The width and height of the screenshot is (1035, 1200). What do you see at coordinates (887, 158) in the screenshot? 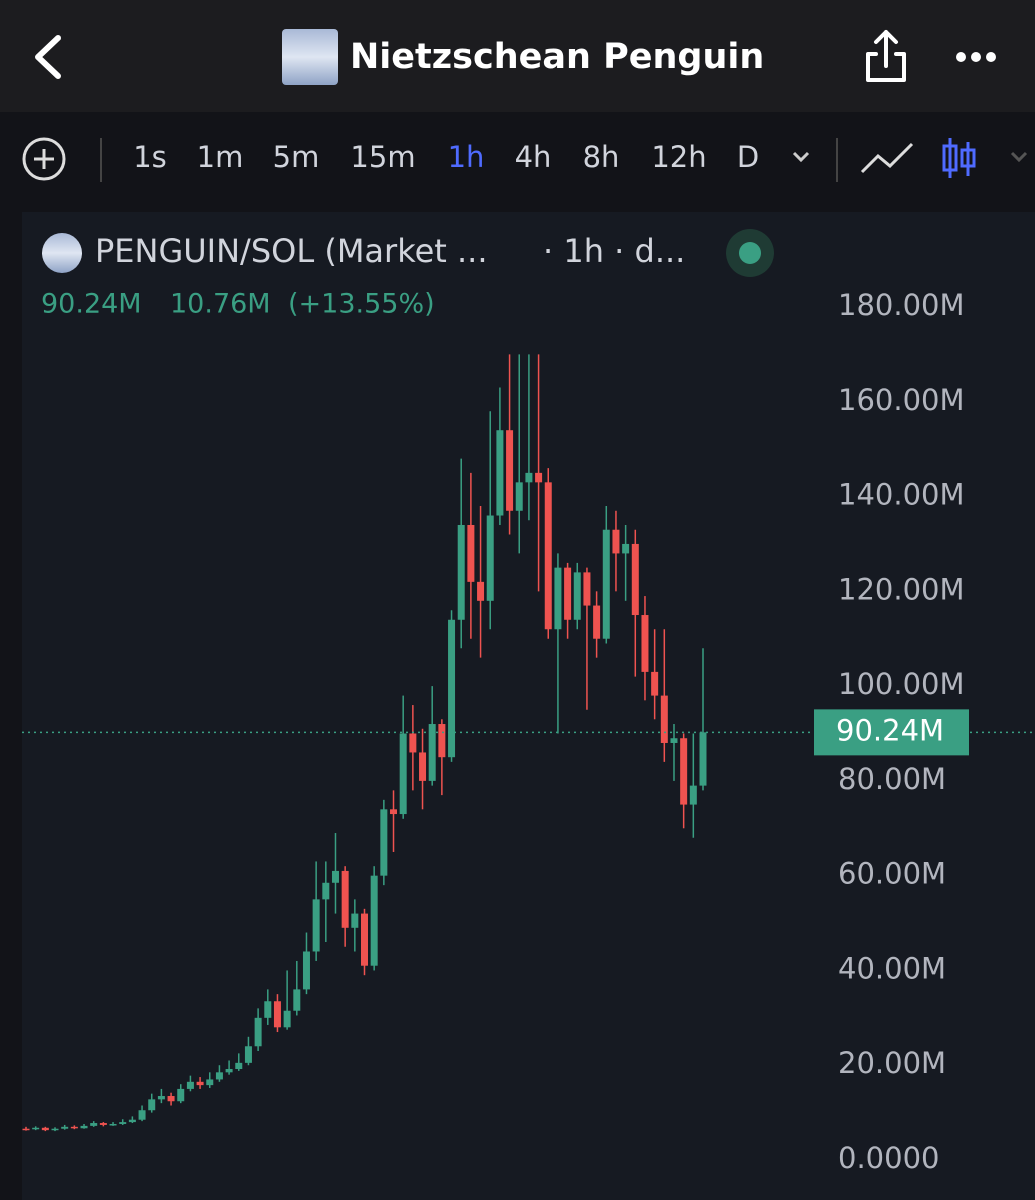
I see `line-chart-button` at bounding box center [887, 158].